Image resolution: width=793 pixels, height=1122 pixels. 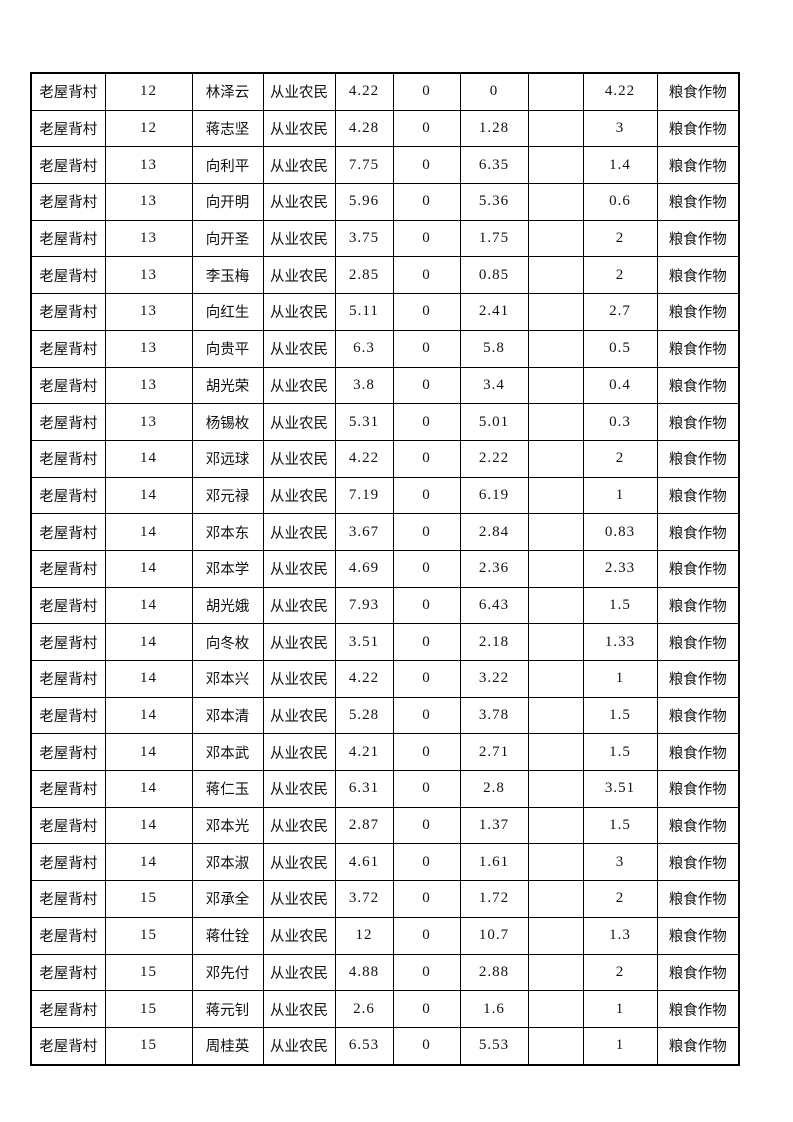 What do you see at coordinates (364, 422) in the screenshot?
I see `cell-total: 5.31` at bounding box center [364, 422].